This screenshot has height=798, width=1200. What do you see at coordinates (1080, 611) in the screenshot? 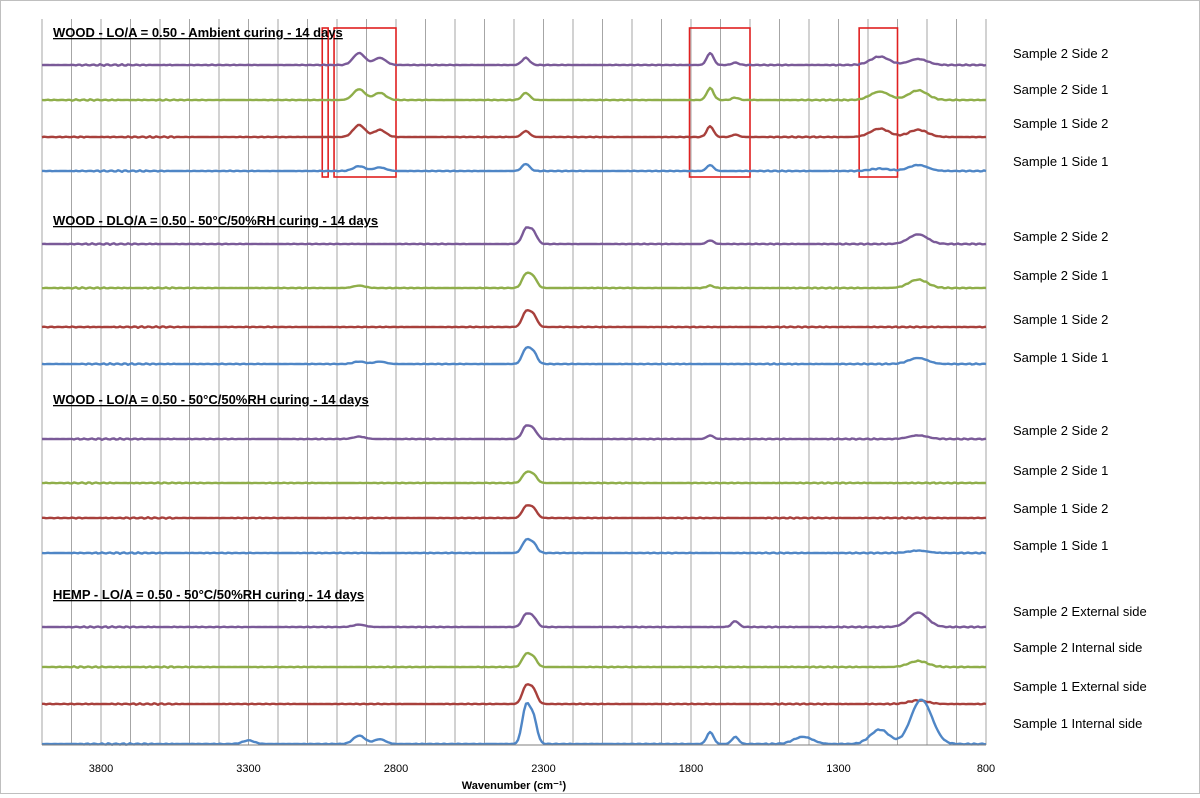
I see `legend-entry: Sample 2 External side` at bounding box center [1080, 611].